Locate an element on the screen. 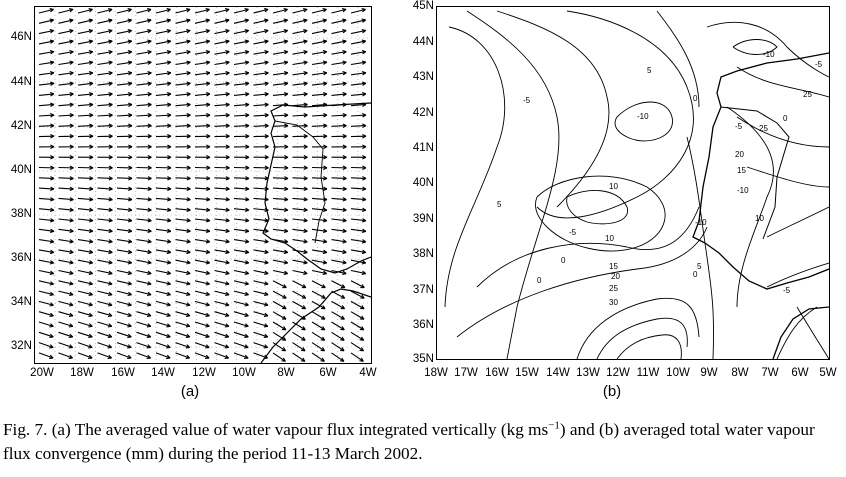  contour-label: 0 is located at coordinates (539, 280).